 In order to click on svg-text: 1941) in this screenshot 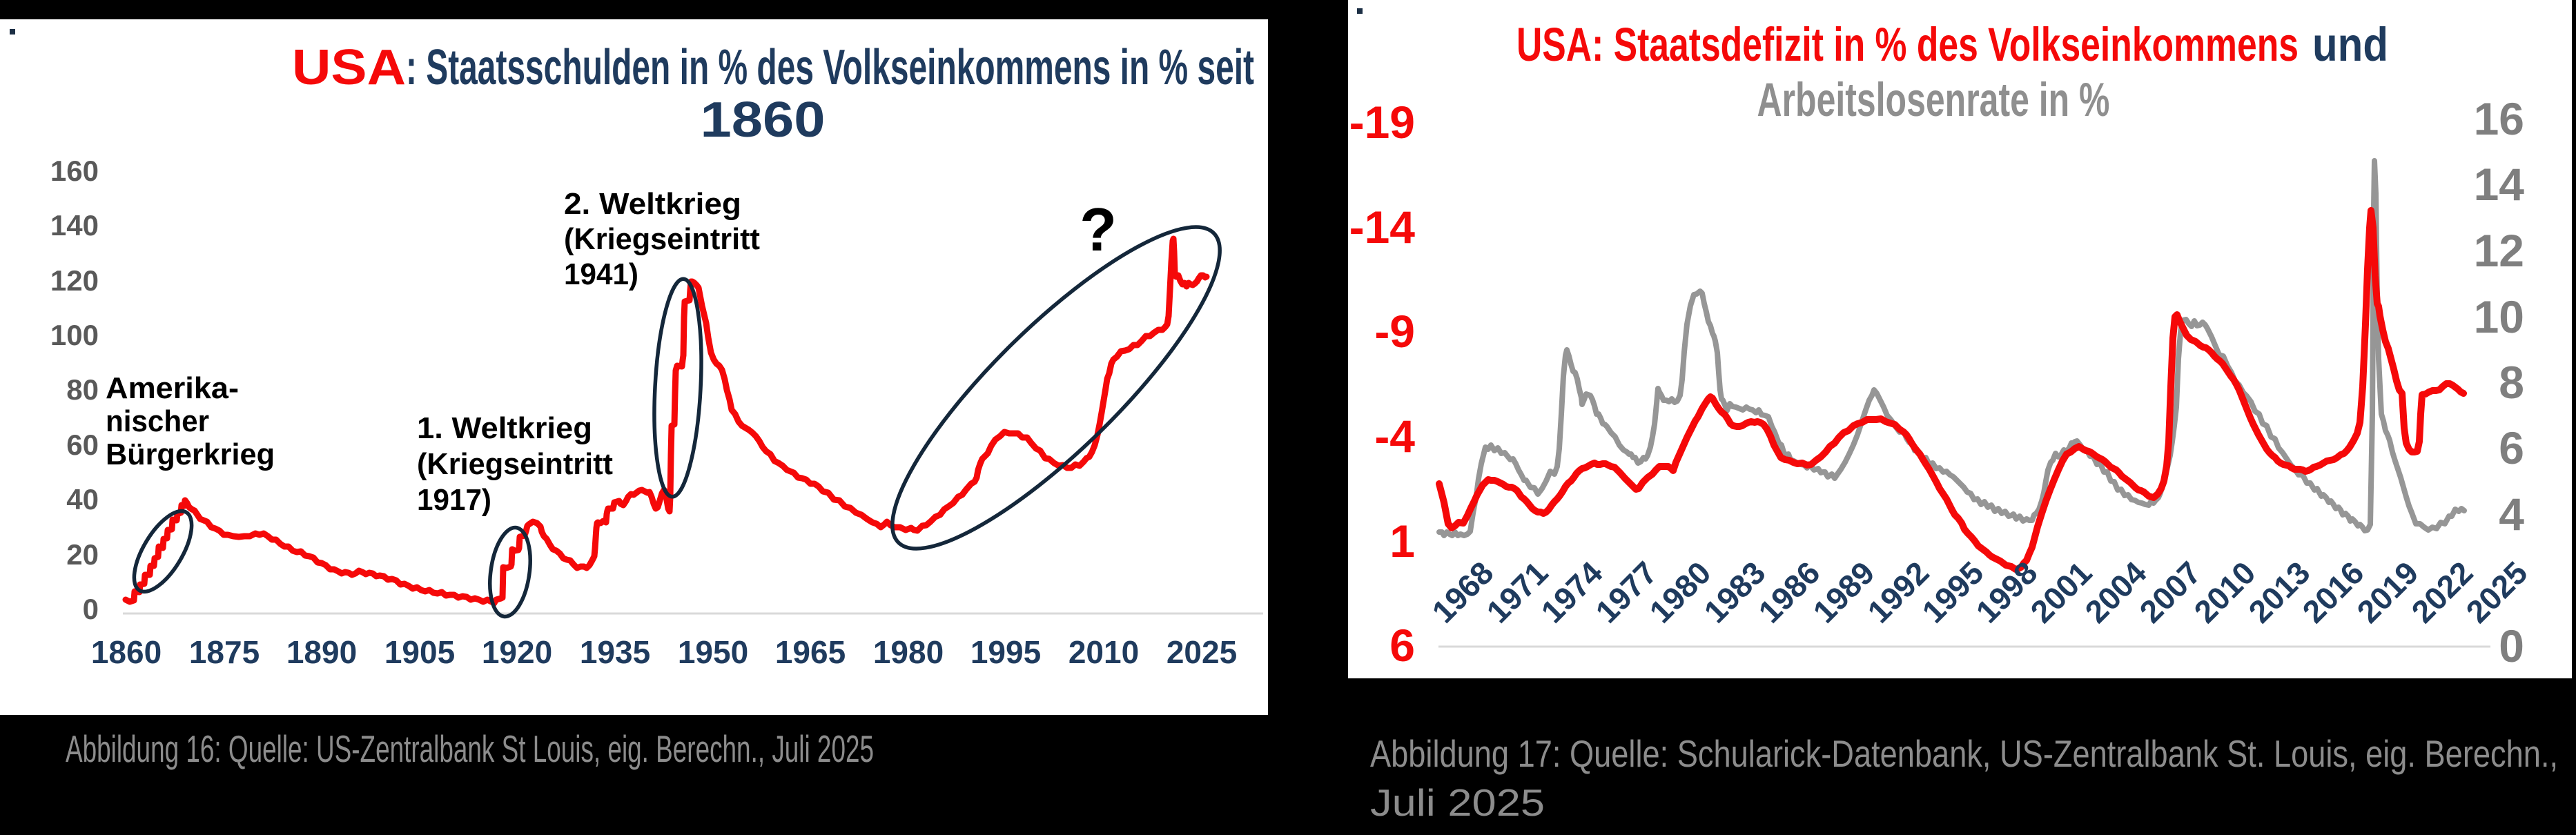, I will do `click(601, 274)`.